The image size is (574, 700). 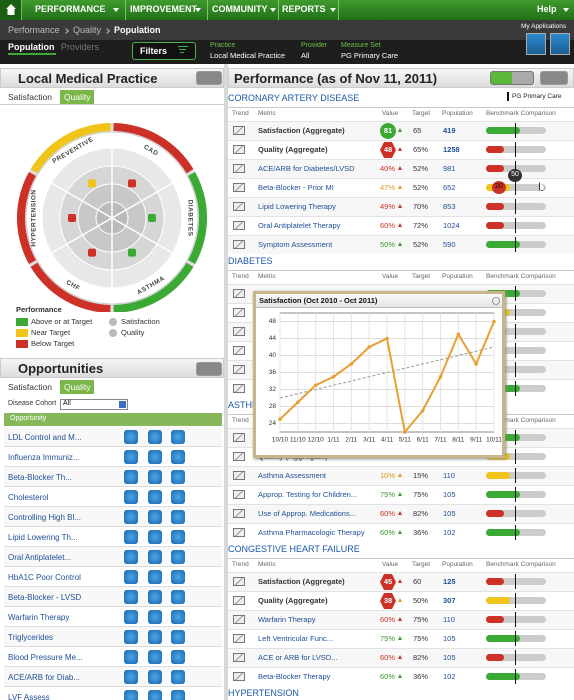 I want to click on opportunity-name: HbA1C Poor Control, so click(x=44, y=577).